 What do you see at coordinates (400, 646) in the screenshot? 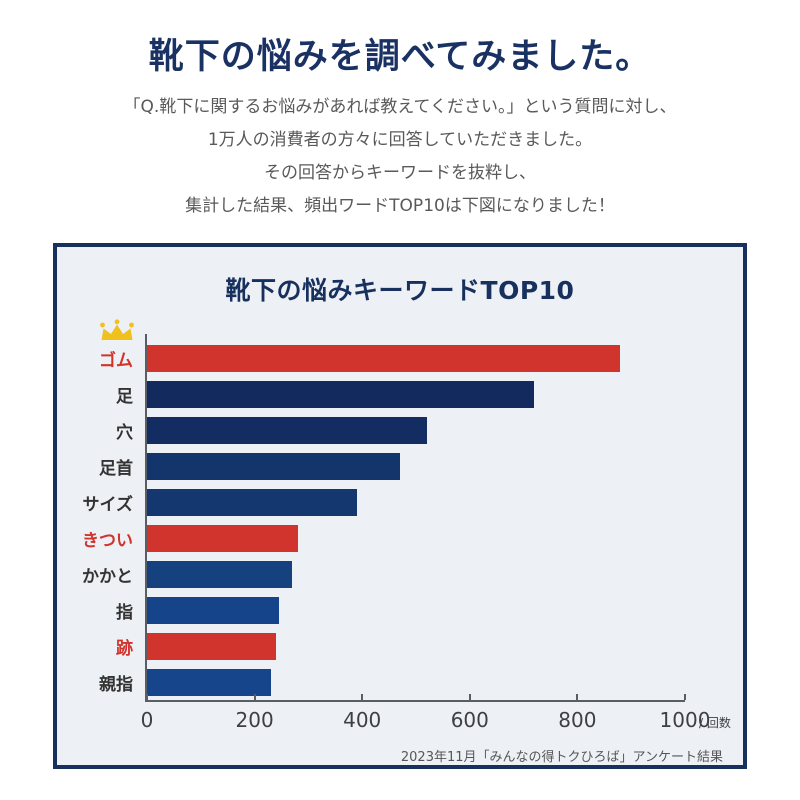
I see `chart-row: 跡` at bounding box center [400, 646].